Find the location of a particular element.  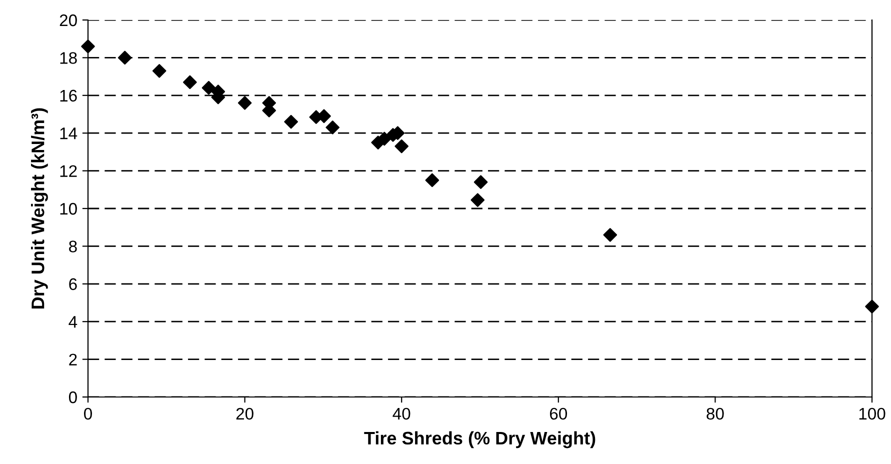

y-tick-label: 0 is located at coordinates (72, 397).